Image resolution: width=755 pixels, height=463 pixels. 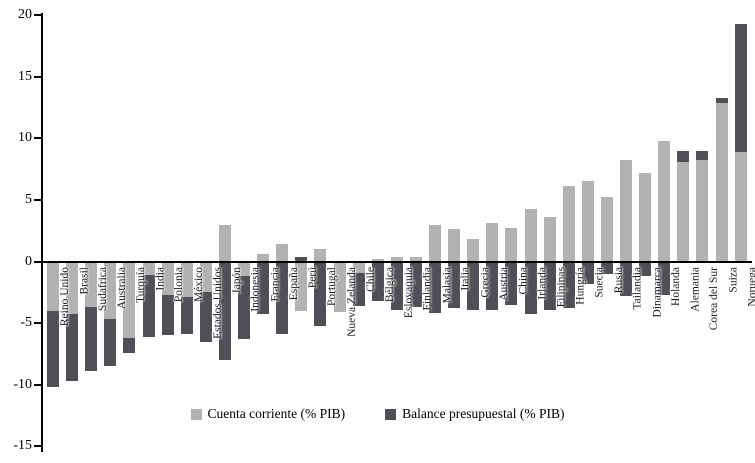 What do you see at coordinates (84, 280) in the screenshot?
I see `country-label: Brasil` at bounding box center [84, 280].